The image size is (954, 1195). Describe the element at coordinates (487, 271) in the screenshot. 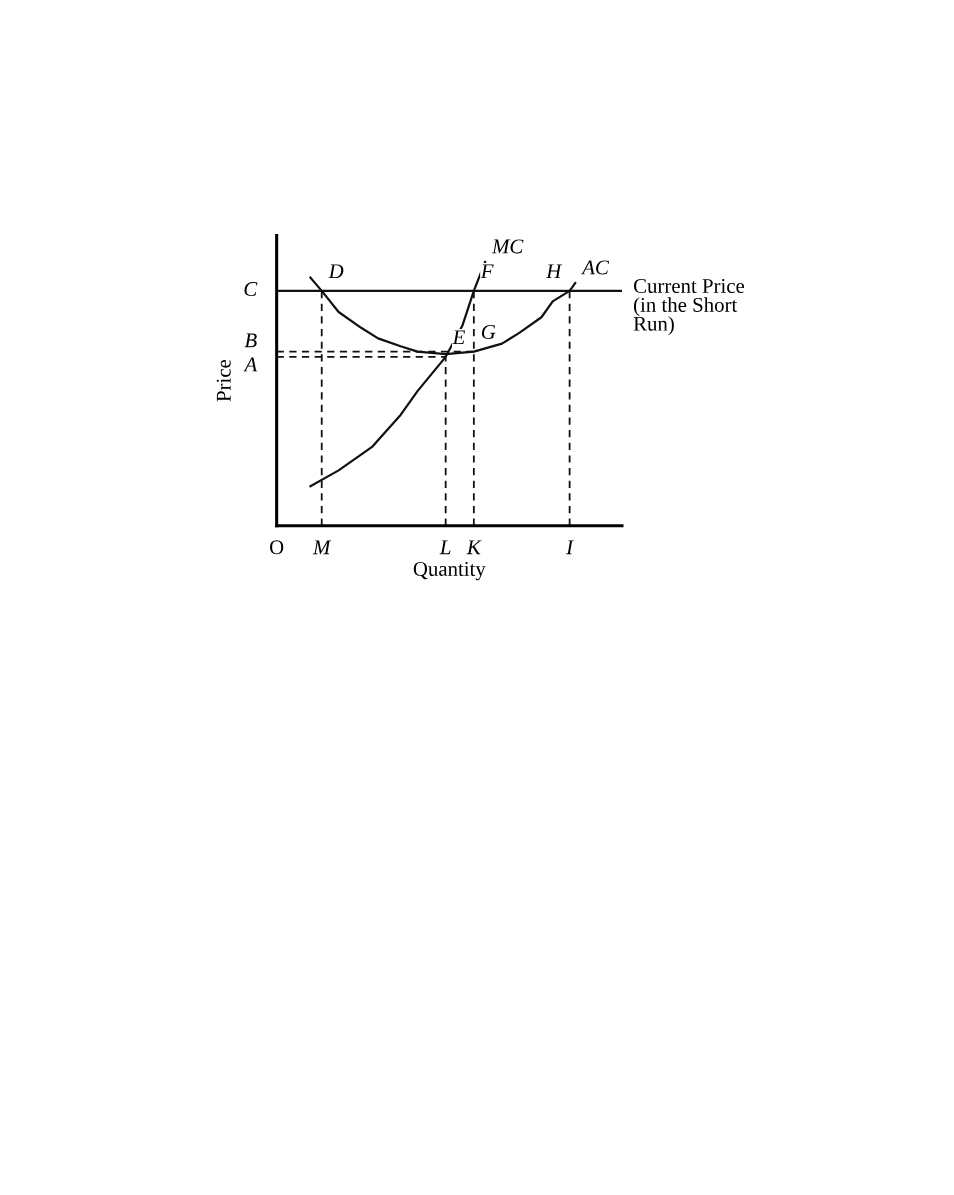

I see `annotation: F` at that location.